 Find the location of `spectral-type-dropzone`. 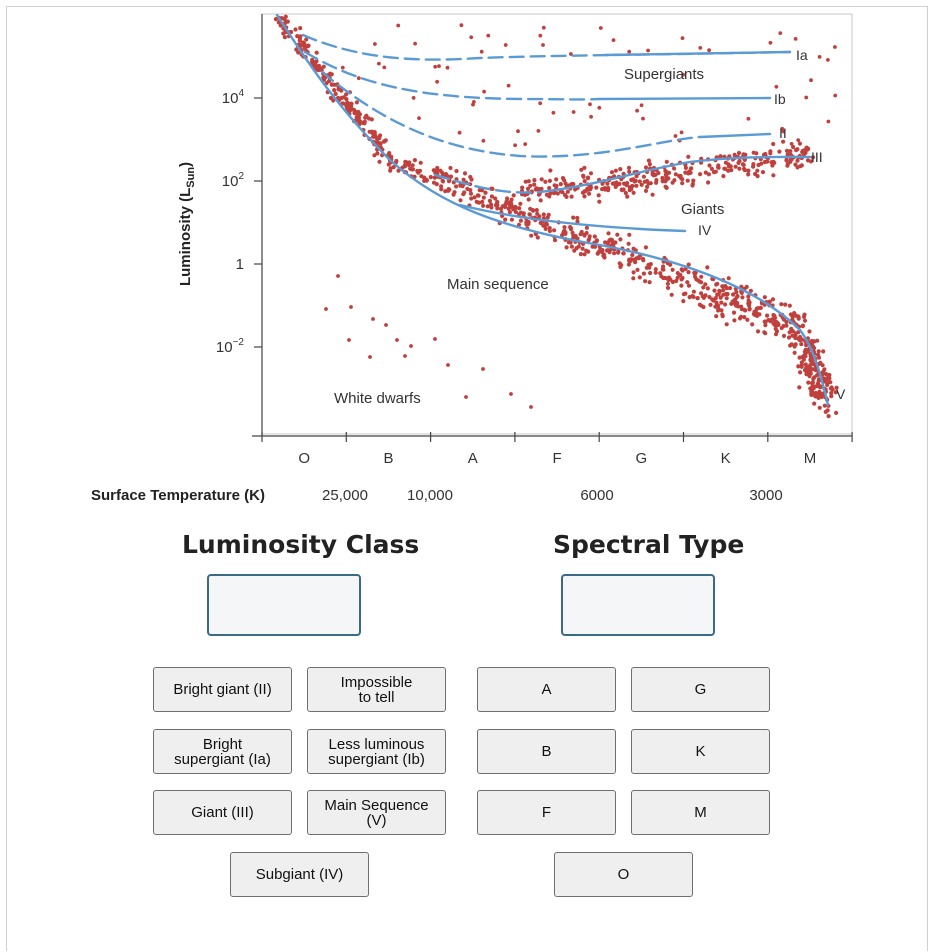

spectral-type-dropzone is located at coordinates (638, 605).